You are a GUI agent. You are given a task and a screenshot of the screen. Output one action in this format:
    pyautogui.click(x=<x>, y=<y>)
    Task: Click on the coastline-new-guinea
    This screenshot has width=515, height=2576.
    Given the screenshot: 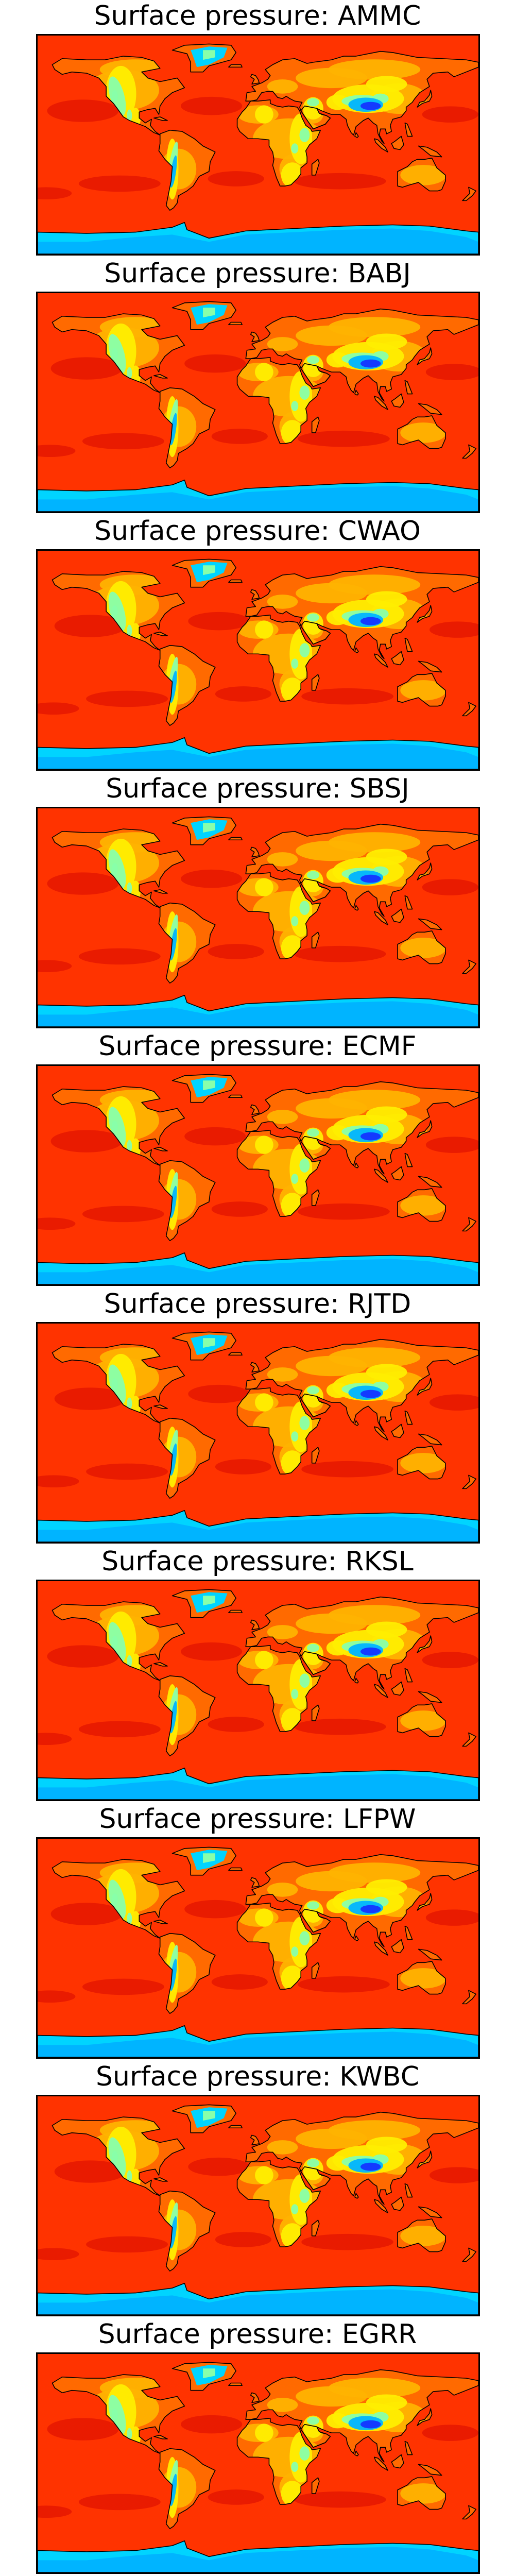 What is the action you would take?
    pyautogui.click(x=430, y=924)
    